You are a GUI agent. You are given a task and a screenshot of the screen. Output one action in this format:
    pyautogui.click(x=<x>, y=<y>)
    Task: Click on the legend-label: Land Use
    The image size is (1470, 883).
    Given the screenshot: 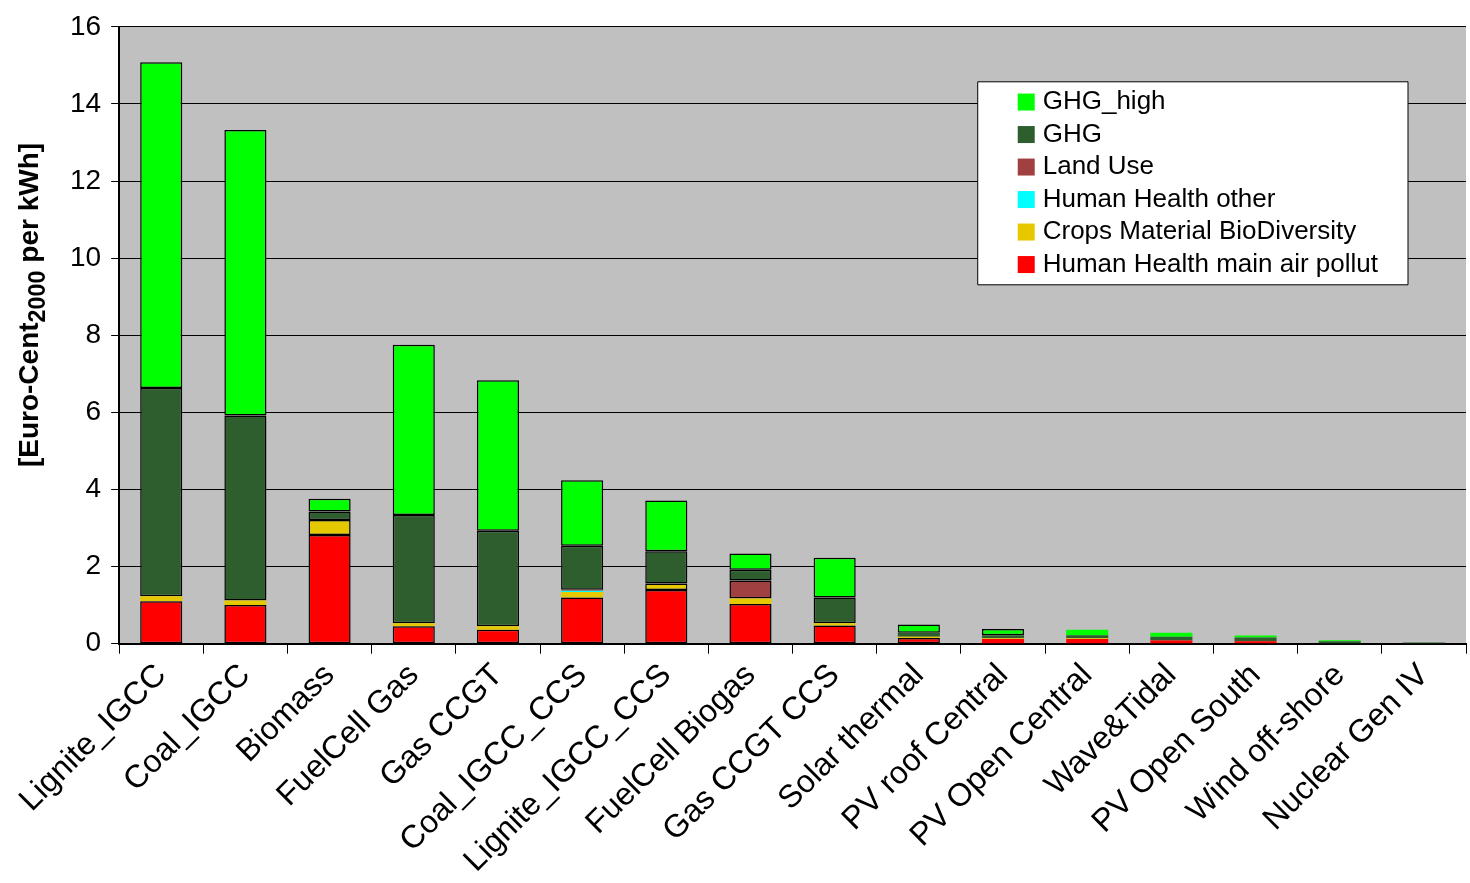 What is the action you would take?
    pyautogui.click(x=1098, y=165)
    